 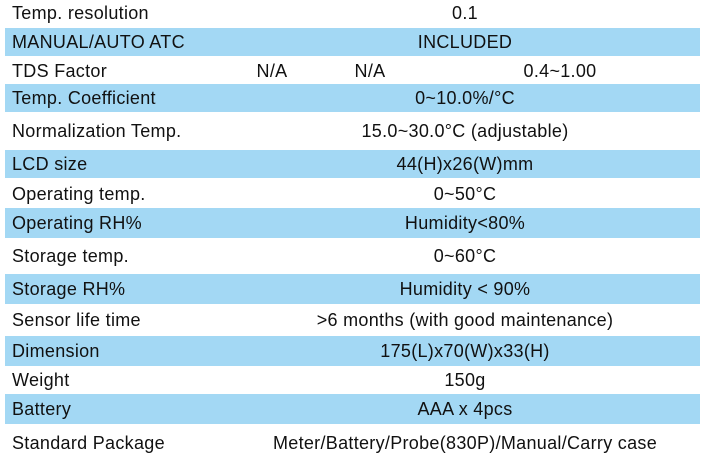 What do you see at coordinates (352, 164) in the screenshot?
I see `table-row: LCD size 44(H)x26(W)mm` at bounding box center [352, 164].